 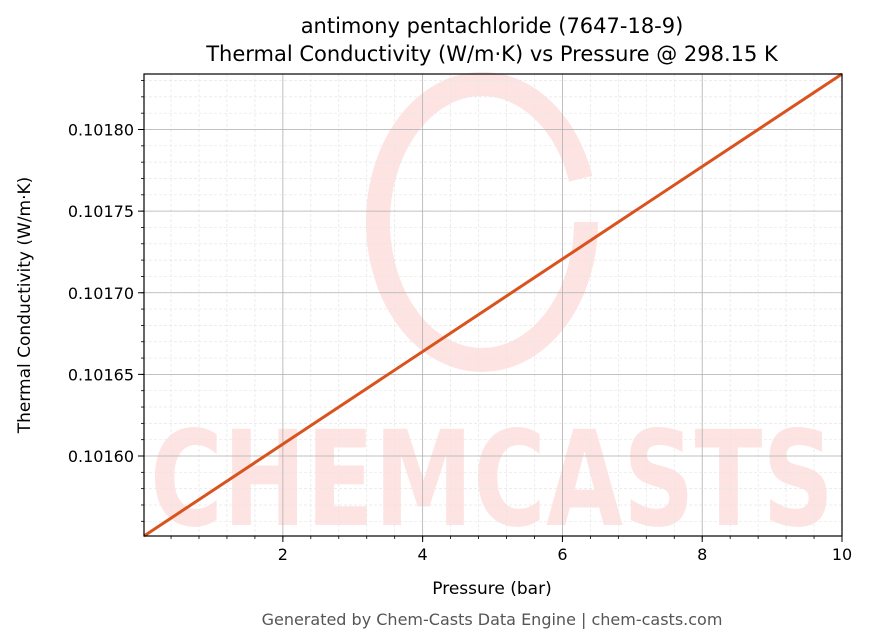 What do you see at coordinates (25, 306) in the screenshot?
I see `y-axis-label: Thermal Conductivity (W/m·K)` at bounding box center [25, 306].